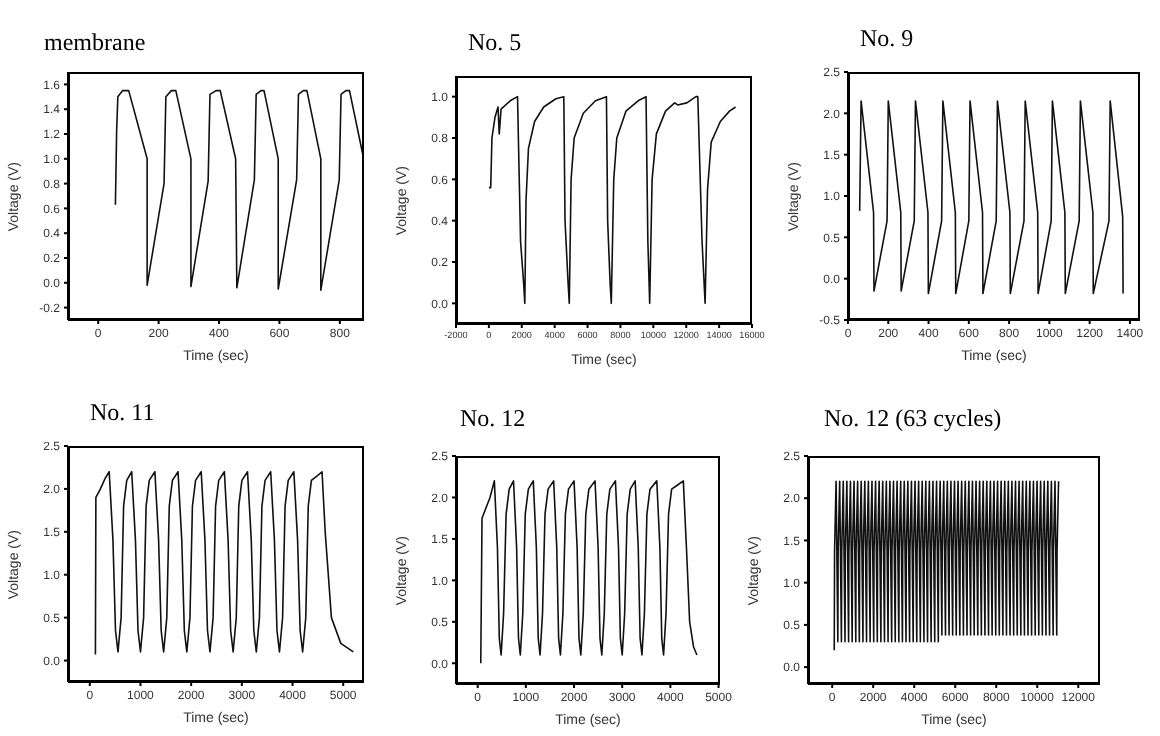 The image size is (1160, 736). Describe the element at coordinates (495, 43) in the screenshot. I see `chart-title: No. 5` at that location.